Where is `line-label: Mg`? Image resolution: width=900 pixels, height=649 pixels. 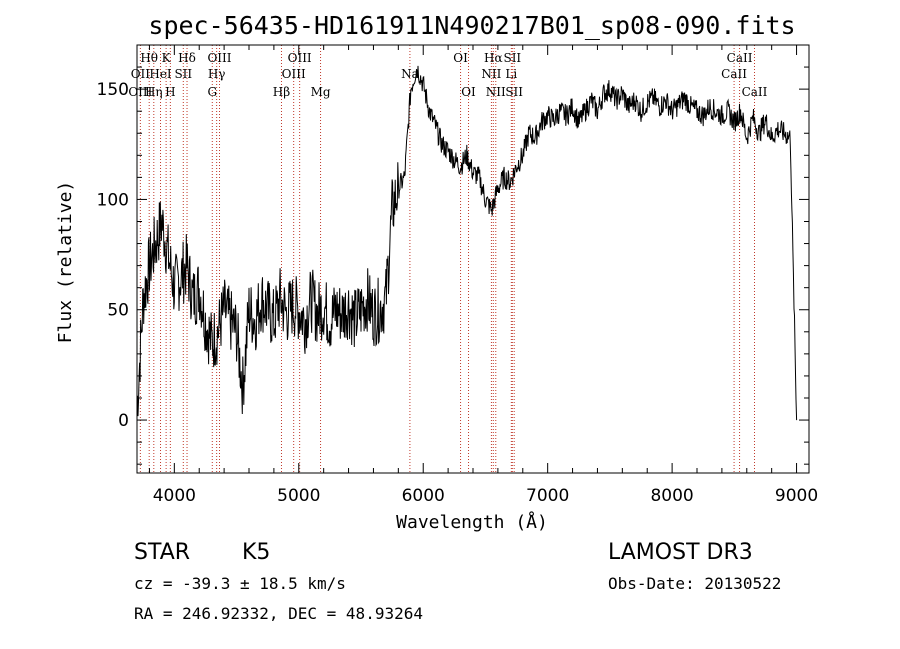 line-label: Mg is located at coordinates (321, 92).